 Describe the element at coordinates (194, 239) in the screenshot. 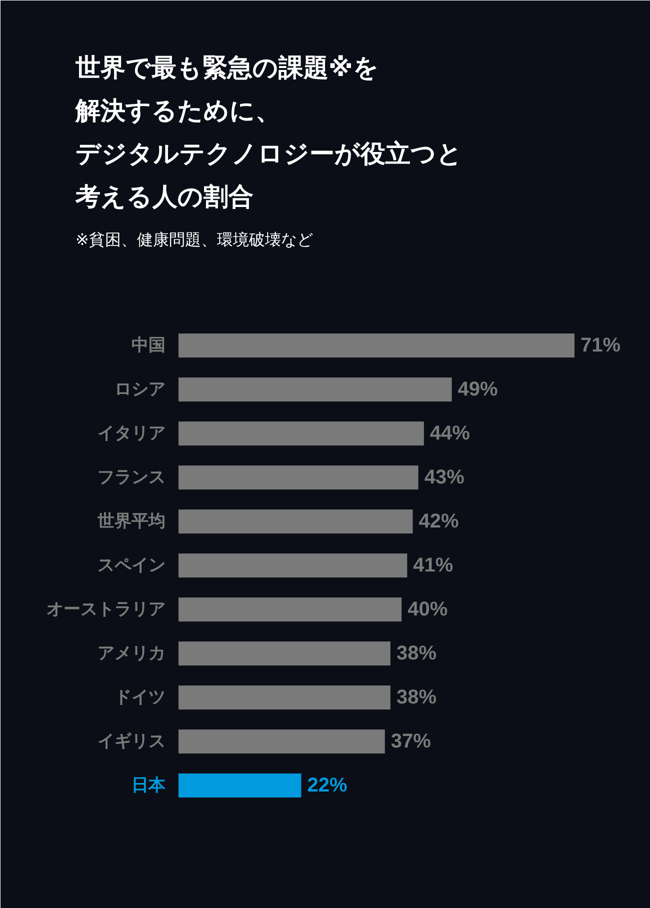

I see `chart-subtitle: ※貧困、健康問題、環境破壊など` at that location.